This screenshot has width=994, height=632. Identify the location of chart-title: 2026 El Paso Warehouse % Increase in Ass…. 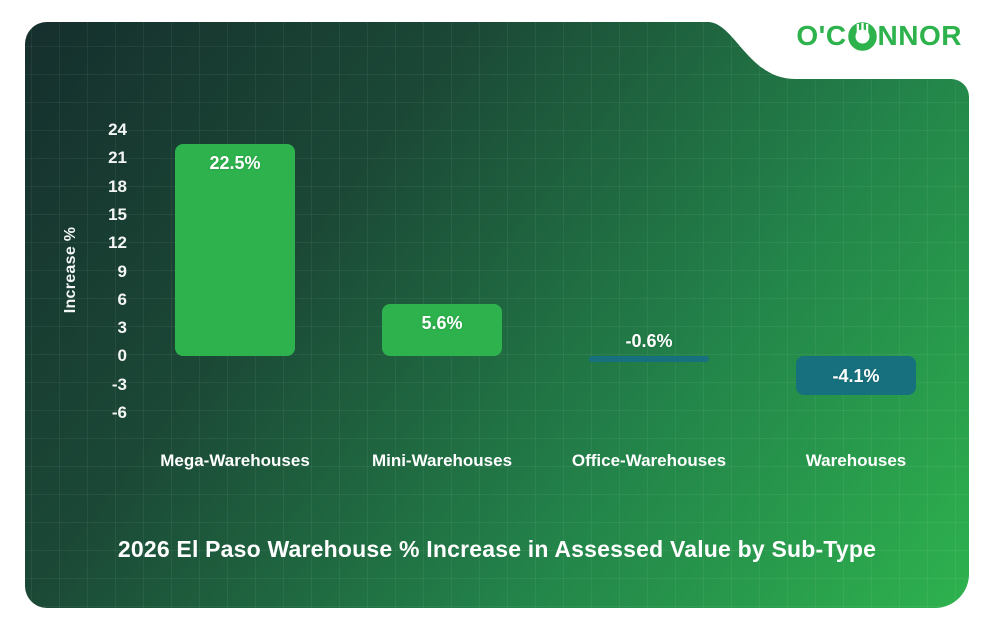
(497, 549).